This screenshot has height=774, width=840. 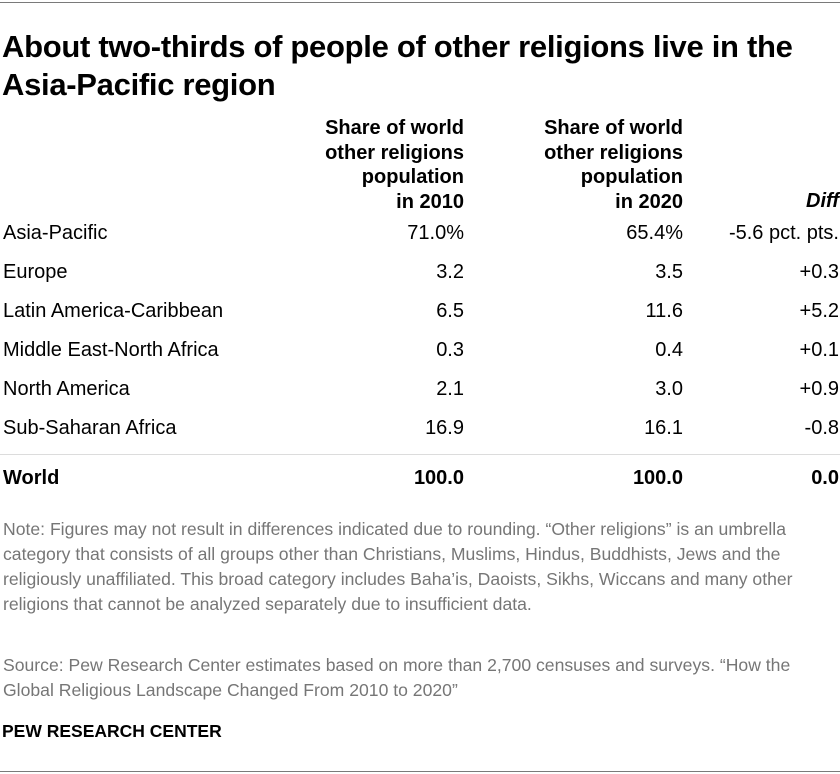 What do you see at coordinates (420, 389) in the screenshot?
I see `table-row: North America 2.1 3.0 +0.9` at bounding box center [420, 389].